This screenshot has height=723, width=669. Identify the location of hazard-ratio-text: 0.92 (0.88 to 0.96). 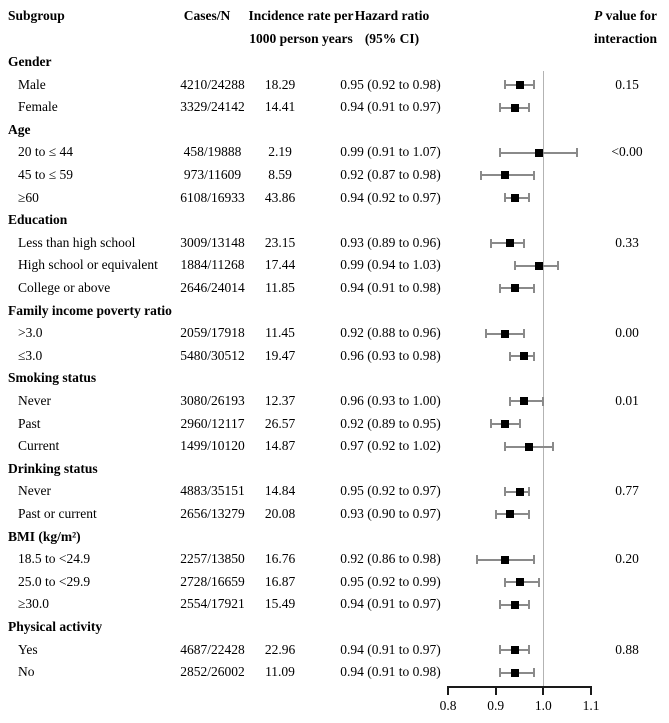
(390, 333).